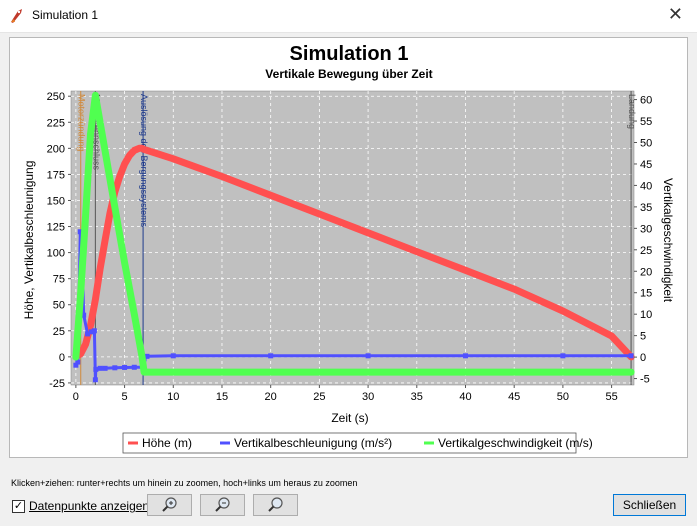 This screenshot has width=697, height=526. I want to click on y-right-tick-label: 55, so click(646, 122).